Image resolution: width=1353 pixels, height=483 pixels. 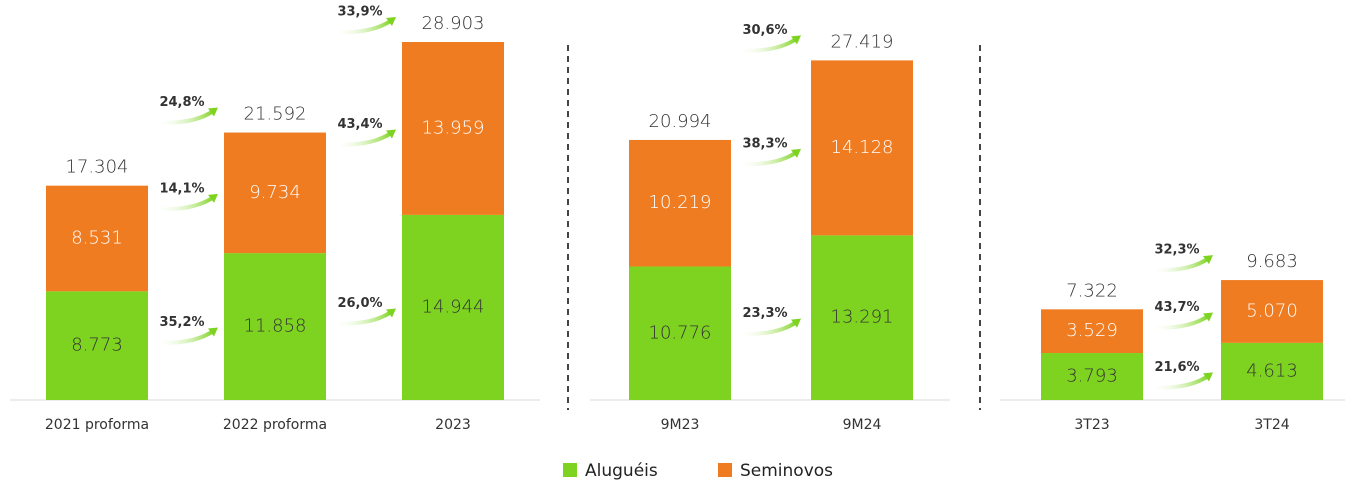 I want to click on value-label: 10.776, so click(x=680, y=332).